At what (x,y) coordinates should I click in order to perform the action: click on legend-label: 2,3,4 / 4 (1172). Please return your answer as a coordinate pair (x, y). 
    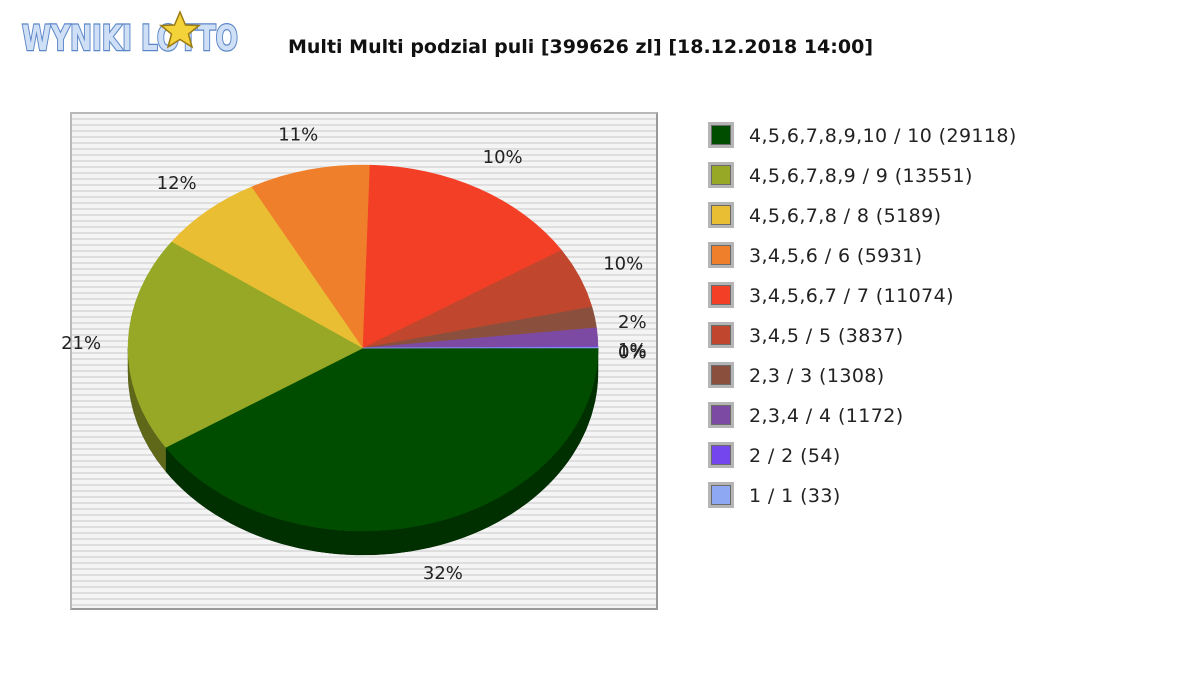
    Looking at the image, I should click on (826, 416).